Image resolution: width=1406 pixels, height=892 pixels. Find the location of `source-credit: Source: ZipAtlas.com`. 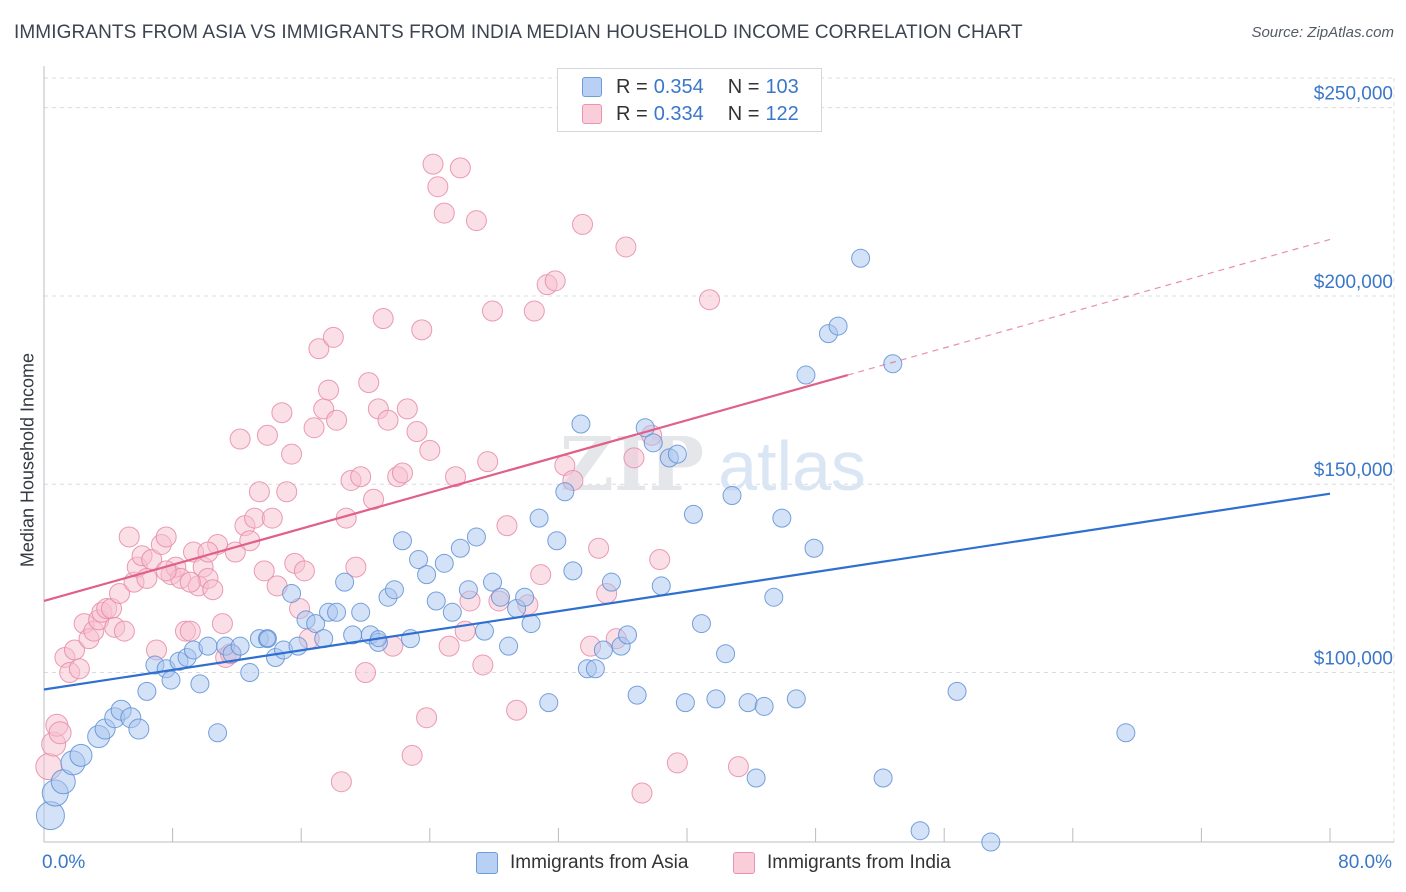

source-credit: Source: ZipAtlas.com is located at coordinates (1322, 32).